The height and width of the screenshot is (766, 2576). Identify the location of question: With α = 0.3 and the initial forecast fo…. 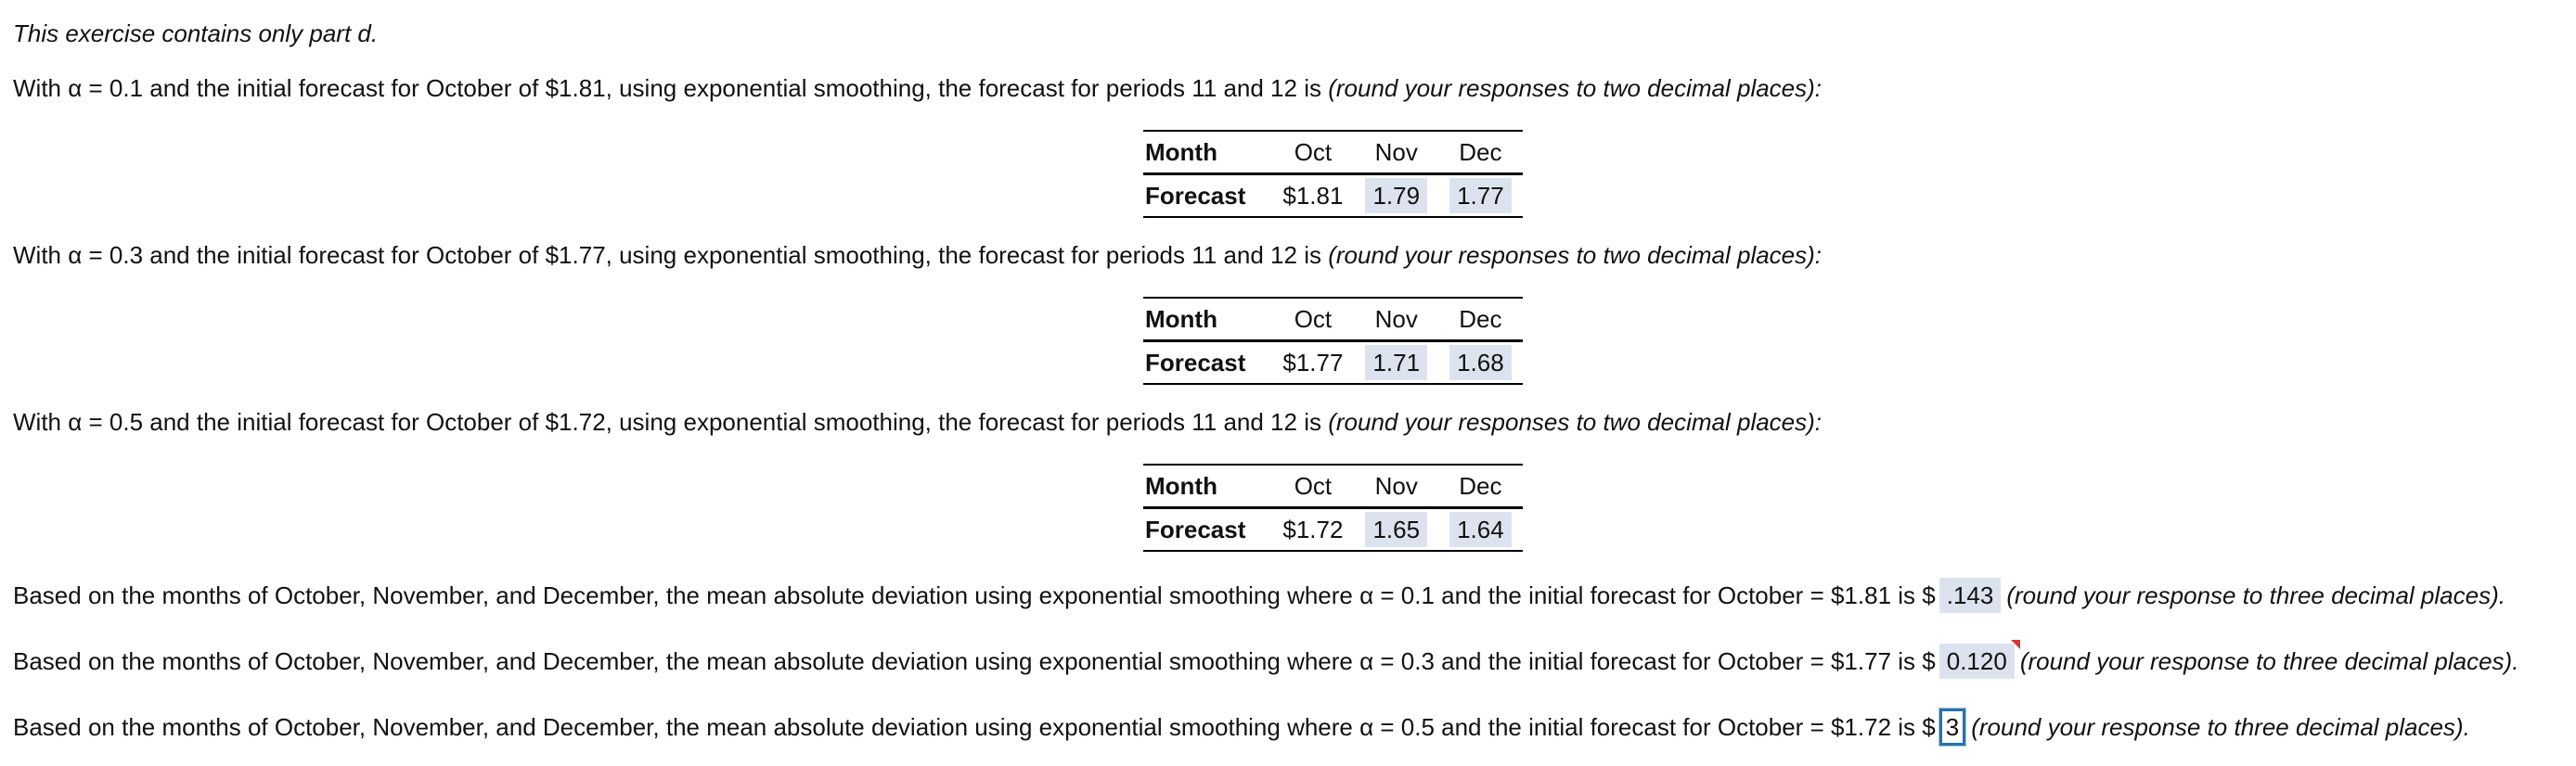
(917, 255).